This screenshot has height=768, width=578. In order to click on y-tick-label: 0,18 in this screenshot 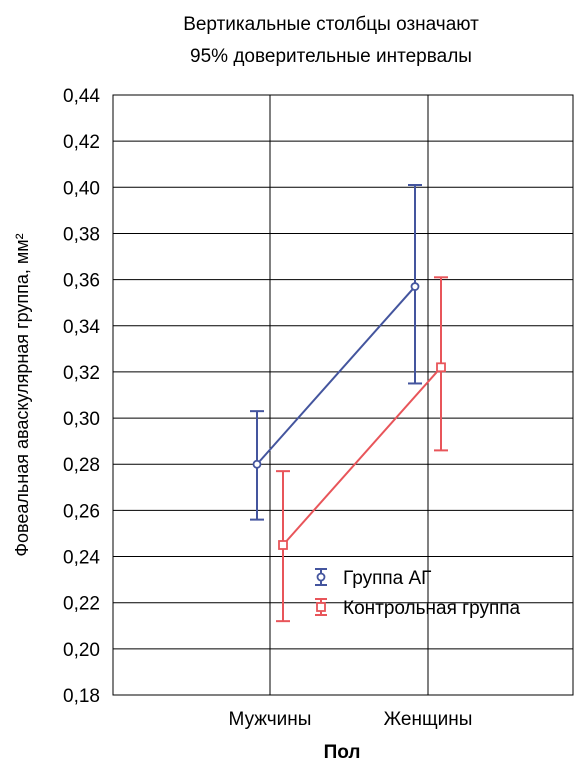, I will do `click(81, 696)`.